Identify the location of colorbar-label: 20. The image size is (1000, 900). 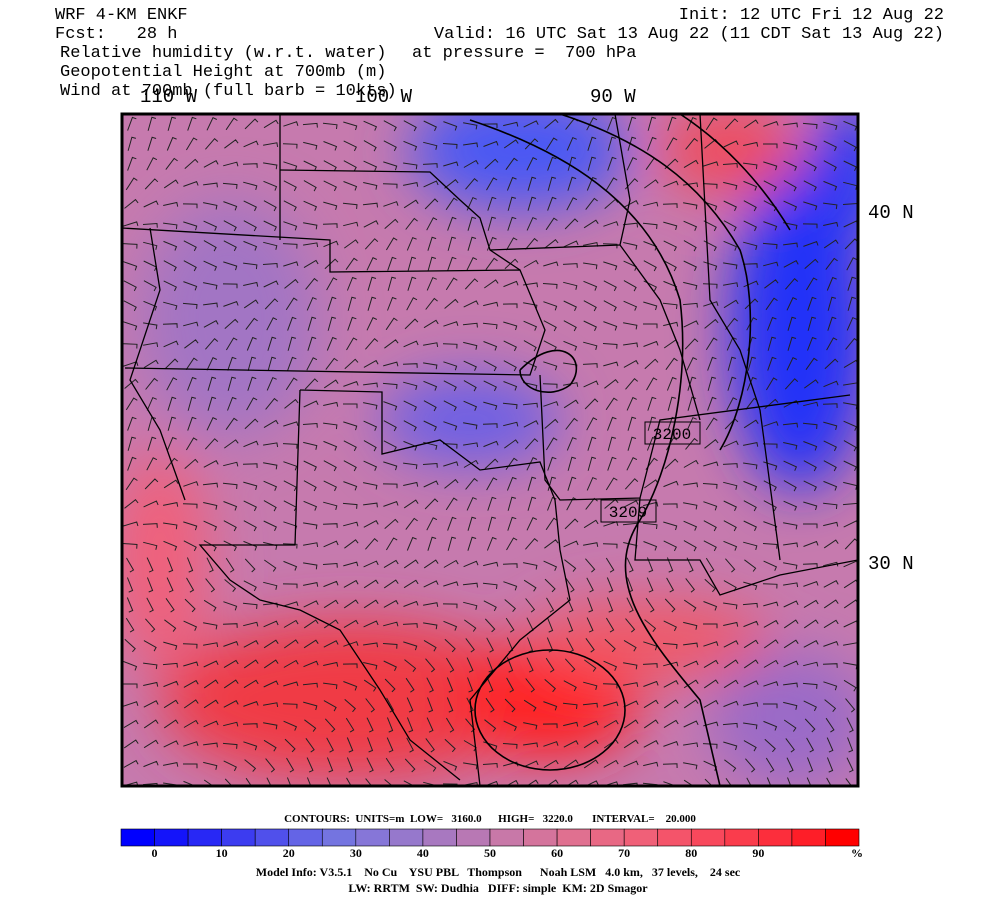
(289, 853).